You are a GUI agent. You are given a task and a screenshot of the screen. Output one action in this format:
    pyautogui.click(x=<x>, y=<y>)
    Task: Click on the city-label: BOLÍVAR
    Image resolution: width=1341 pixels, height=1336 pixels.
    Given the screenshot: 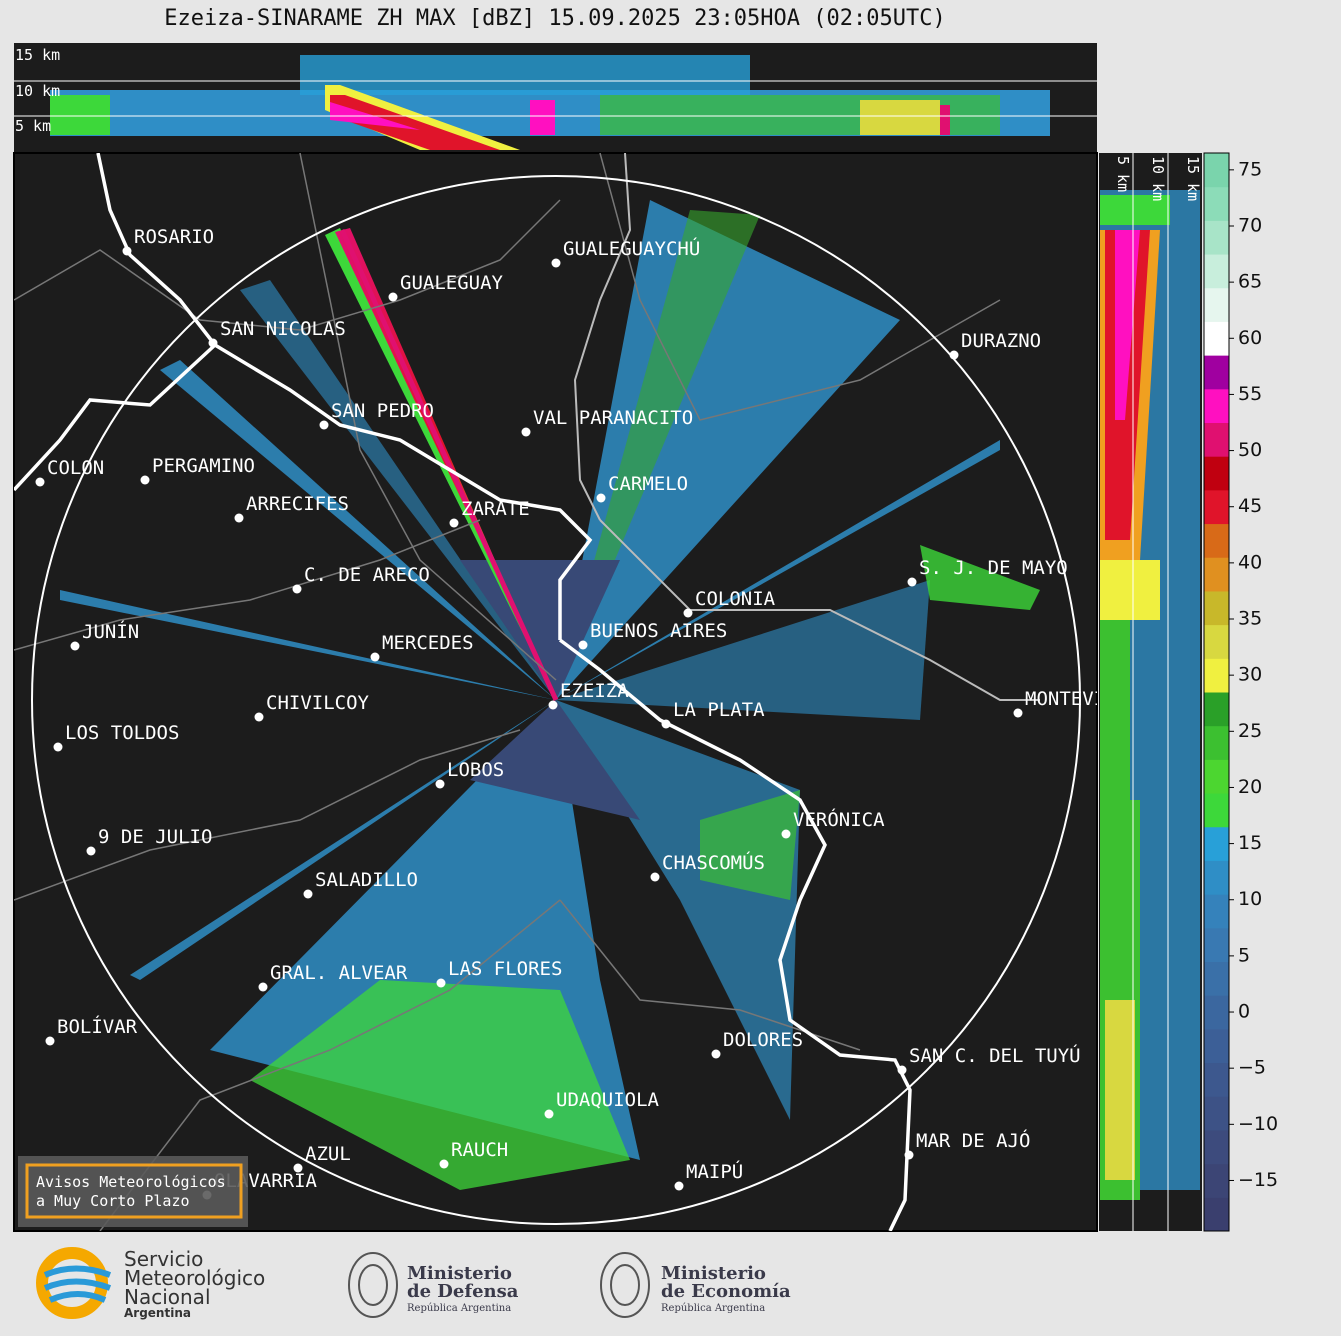 What is the action you would take?
    pyautogui.click(x=97, y=1026)
    